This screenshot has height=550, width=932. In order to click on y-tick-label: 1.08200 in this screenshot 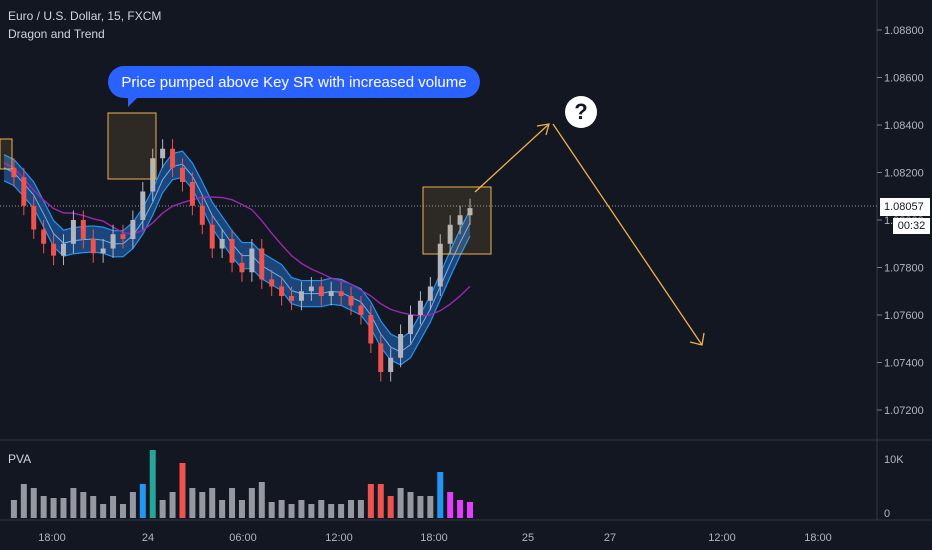, I will do `click(904, 174)`.